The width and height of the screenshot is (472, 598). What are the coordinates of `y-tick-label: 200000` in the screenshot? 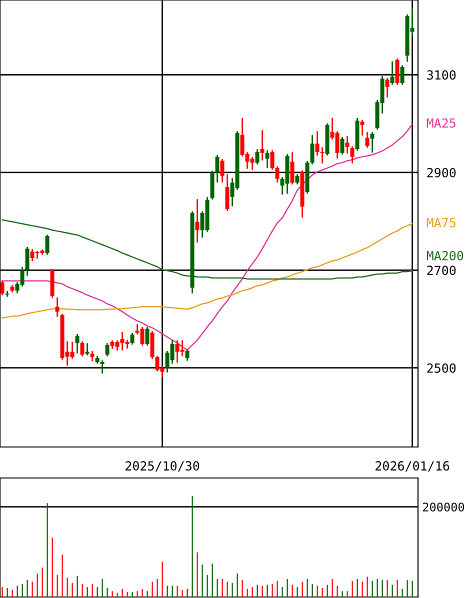 It's located at (443, 507).